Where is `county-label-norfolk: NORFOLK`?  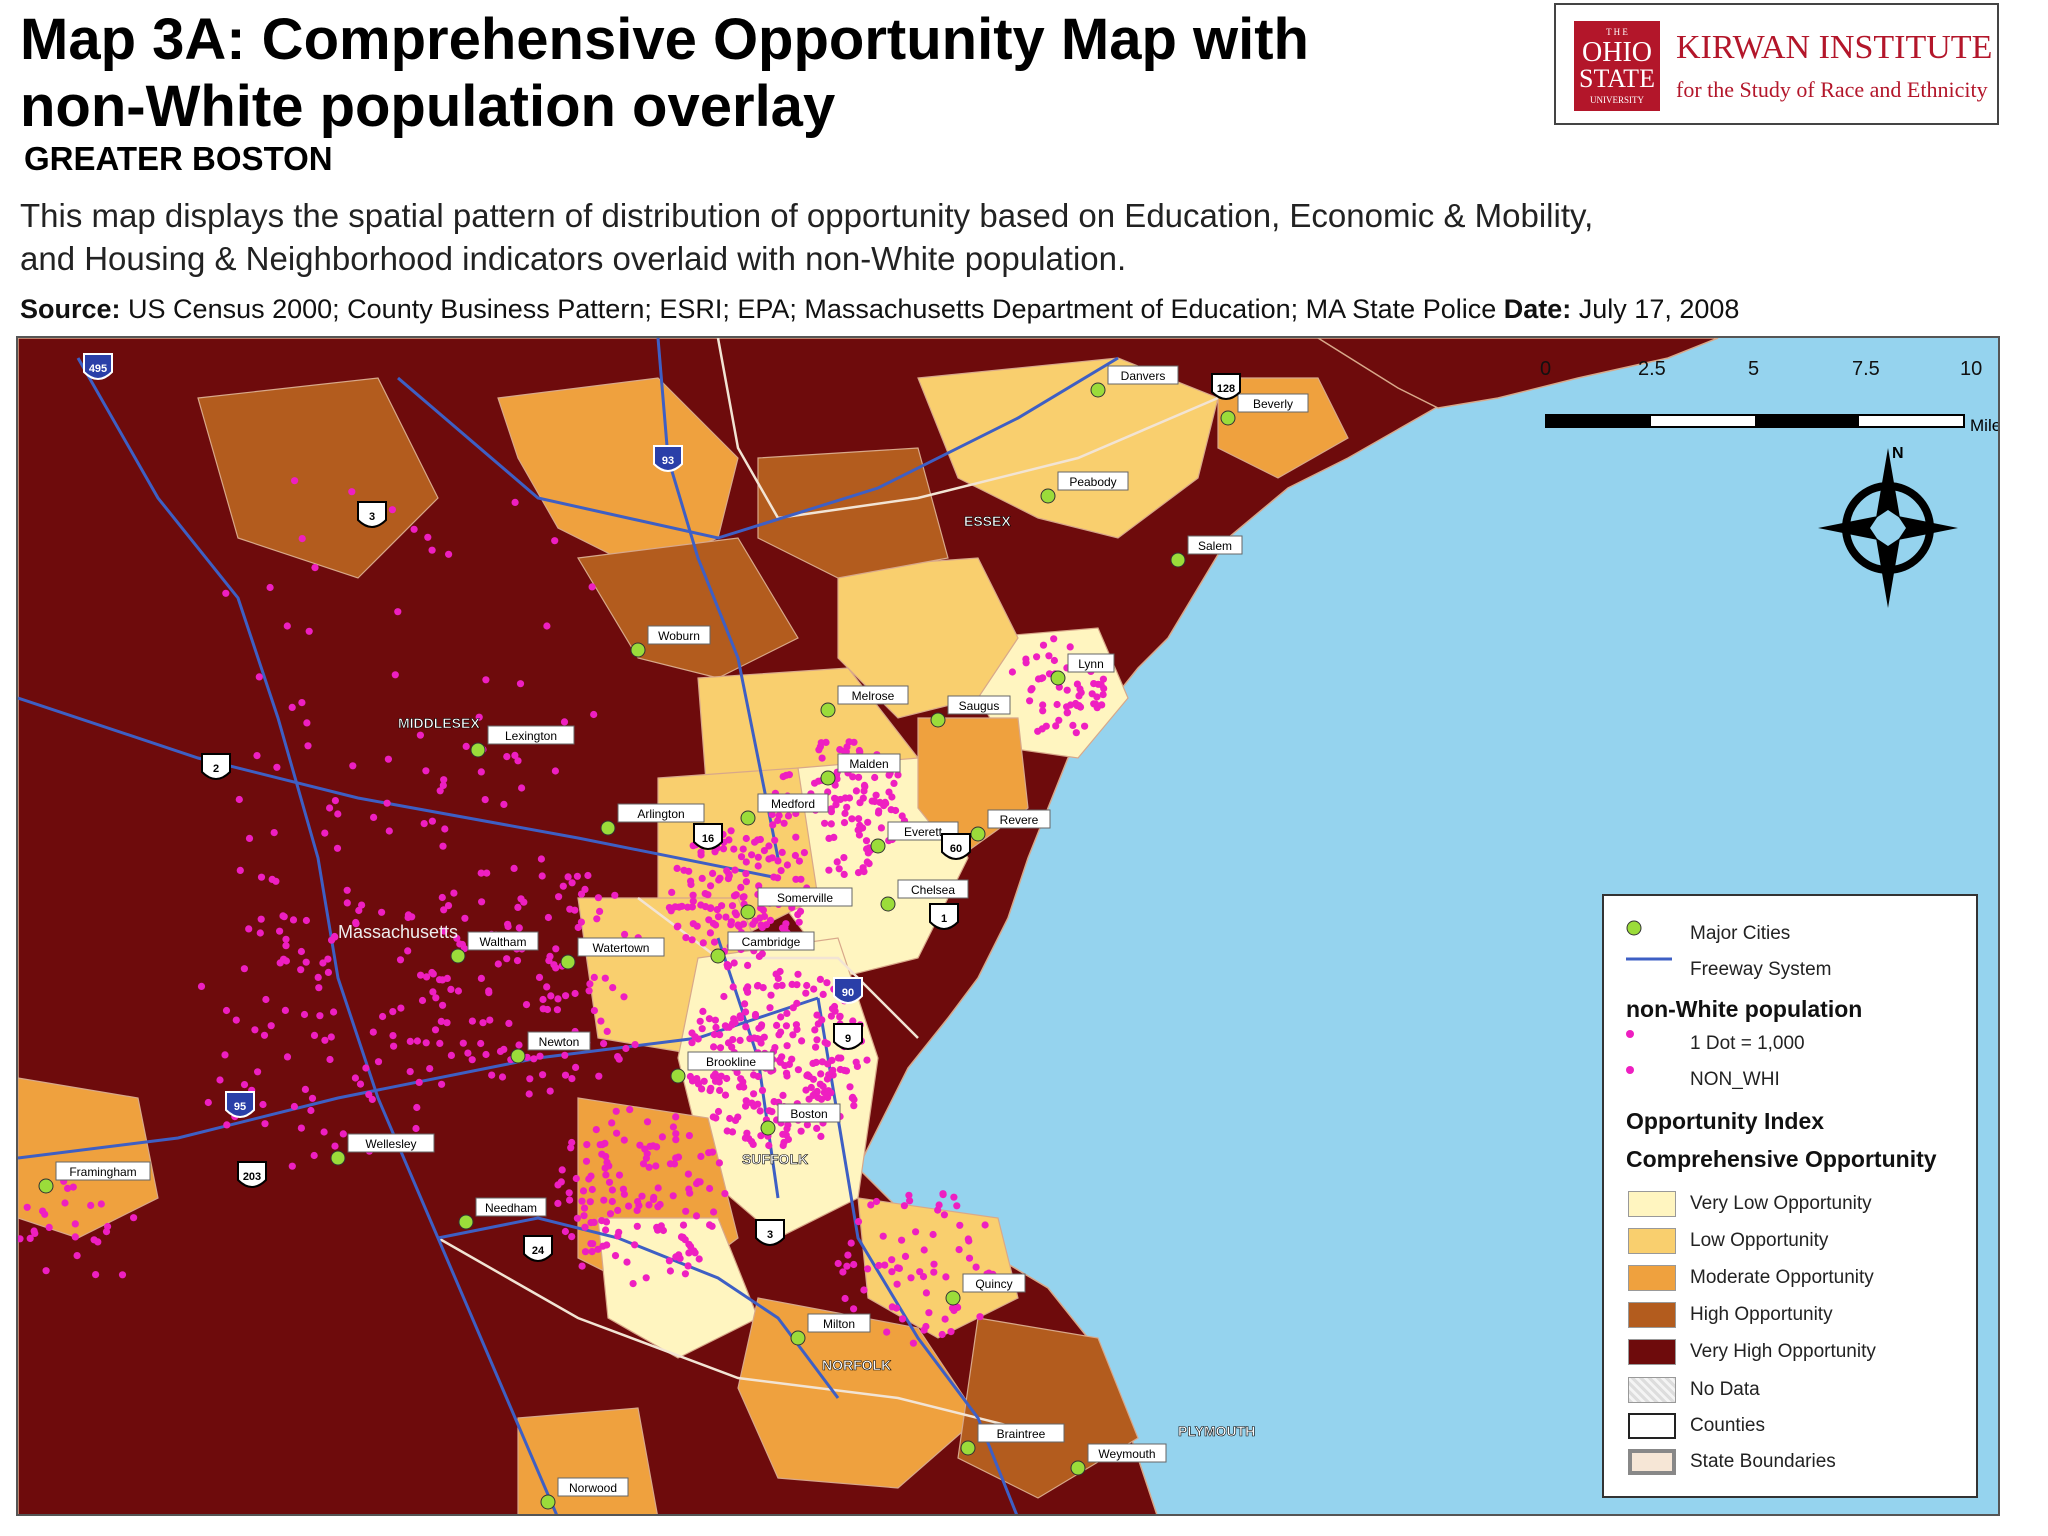 county-label-norfolk: NORFOLK is located at coordinates (856, 1365).